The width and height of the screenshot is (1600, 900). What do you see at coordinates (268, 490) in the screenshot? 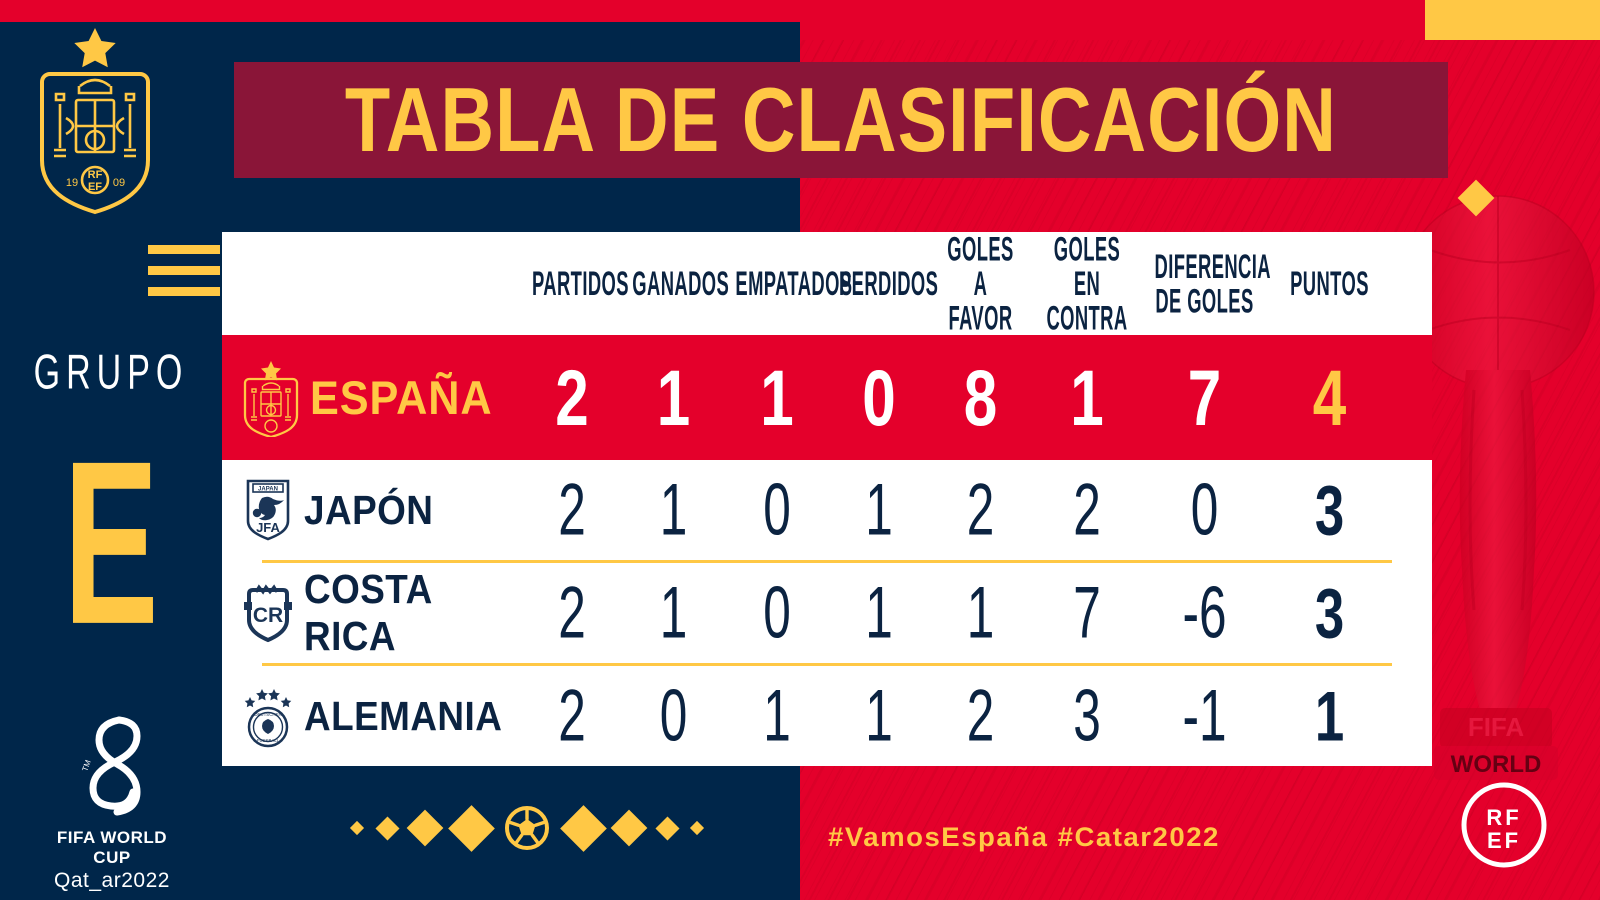
I see `svg-text: JAPAN` at bounding box center [268, 490].